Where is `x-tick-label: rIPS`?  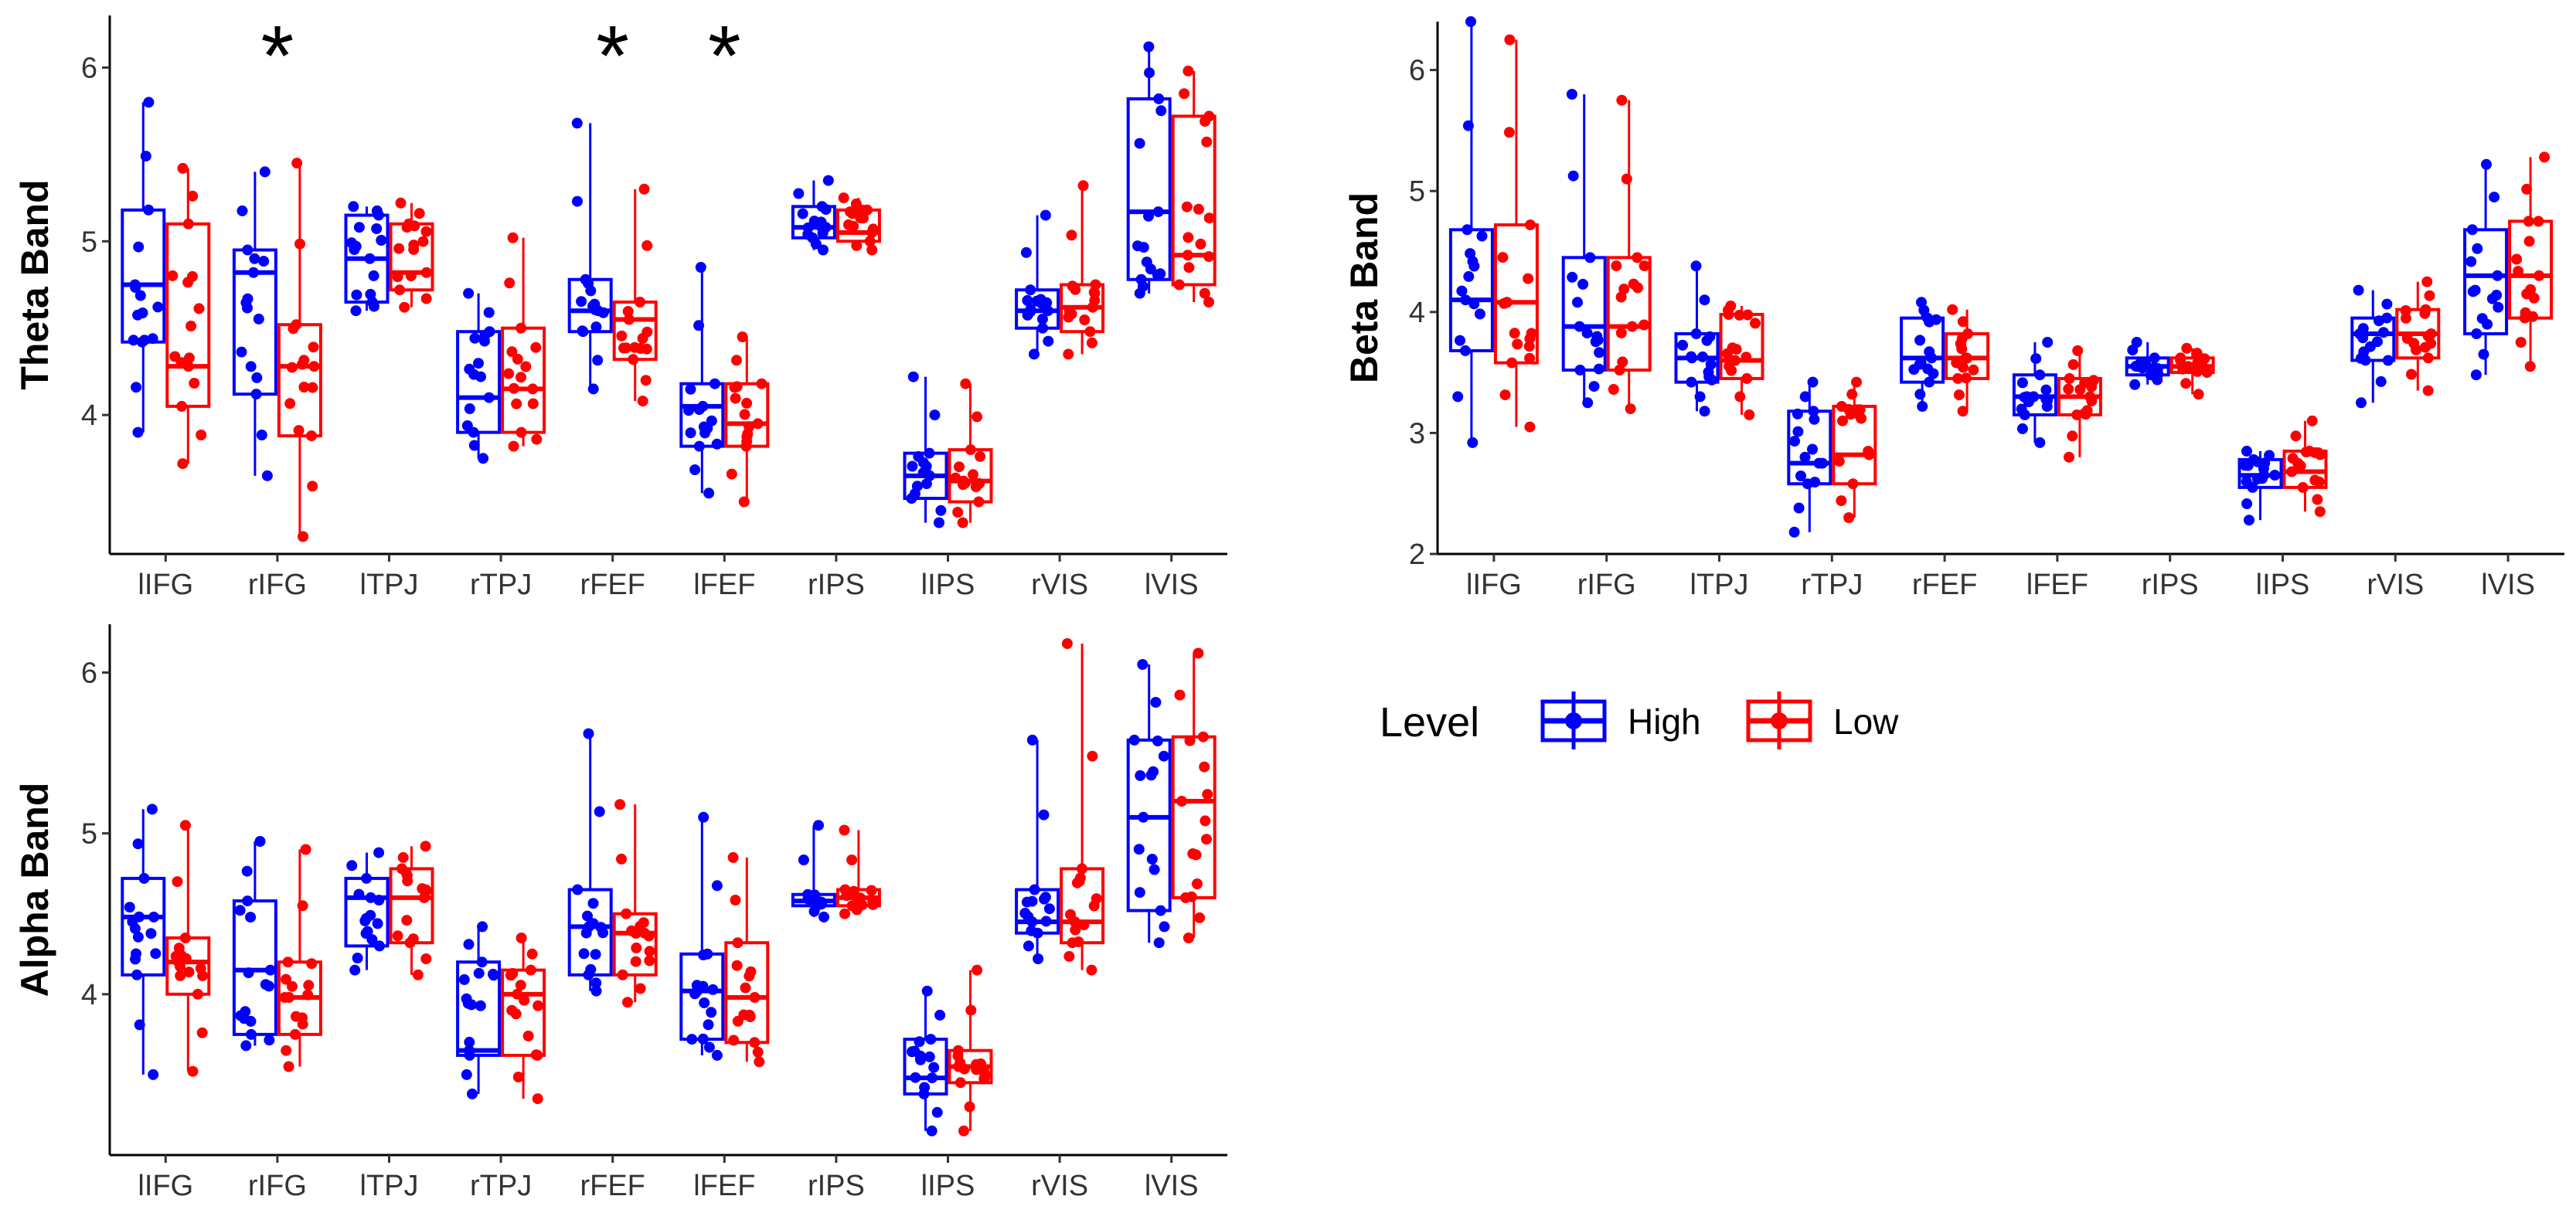 x-tick-label: rIPS is located at coordinates (2170, 585).